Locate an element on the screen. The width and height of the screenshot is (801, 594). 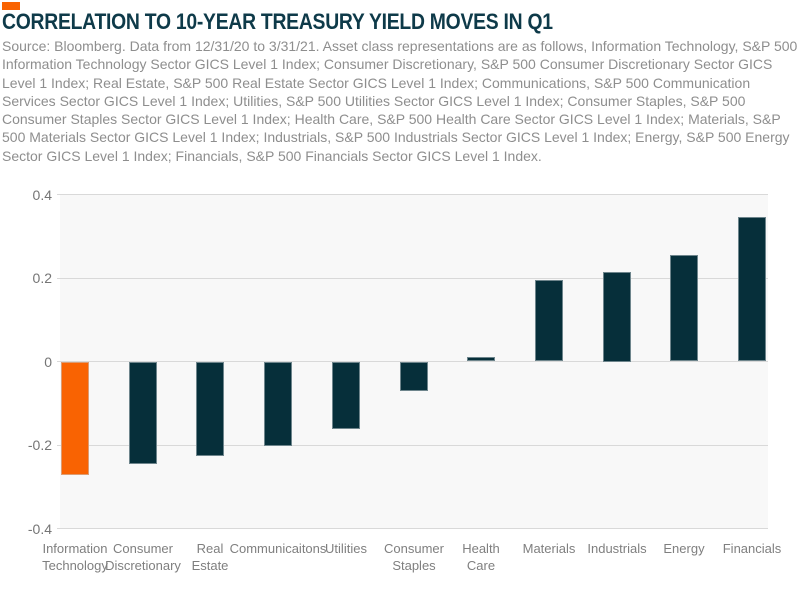
x-axis-category-label: Utilities is located at coordinates (346, 549).